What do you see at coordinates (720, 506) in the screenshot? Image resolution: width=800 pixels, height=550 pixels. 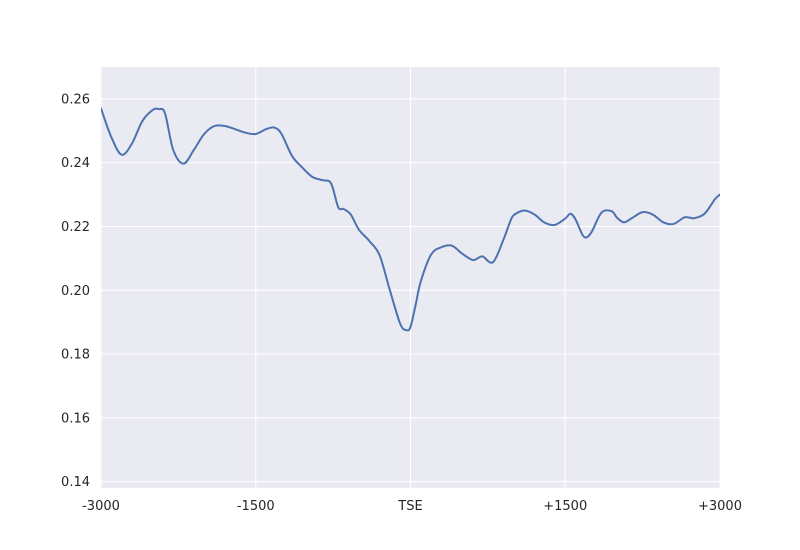 I see `x-tick-label: +3000` at bounding box center [720, 506].